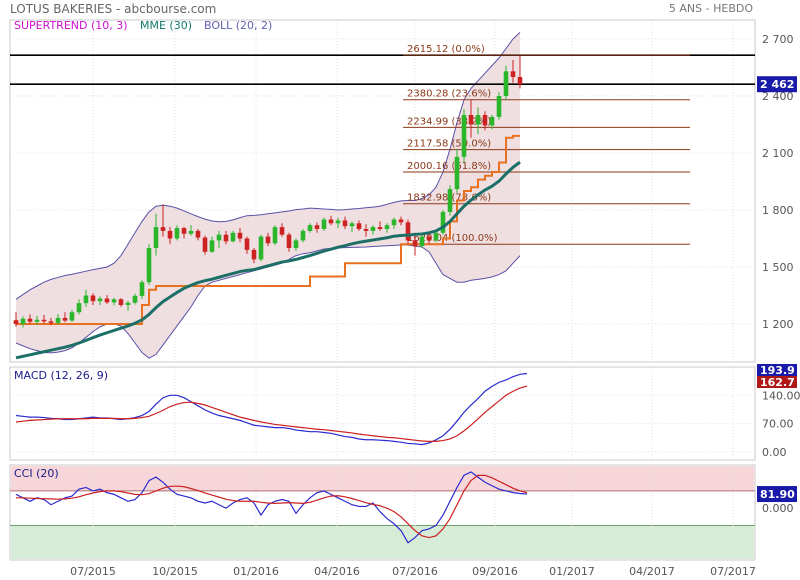 This screenshot has height=580, width=800. I want to click on legend-ema: MME (30), so click(166, 25).